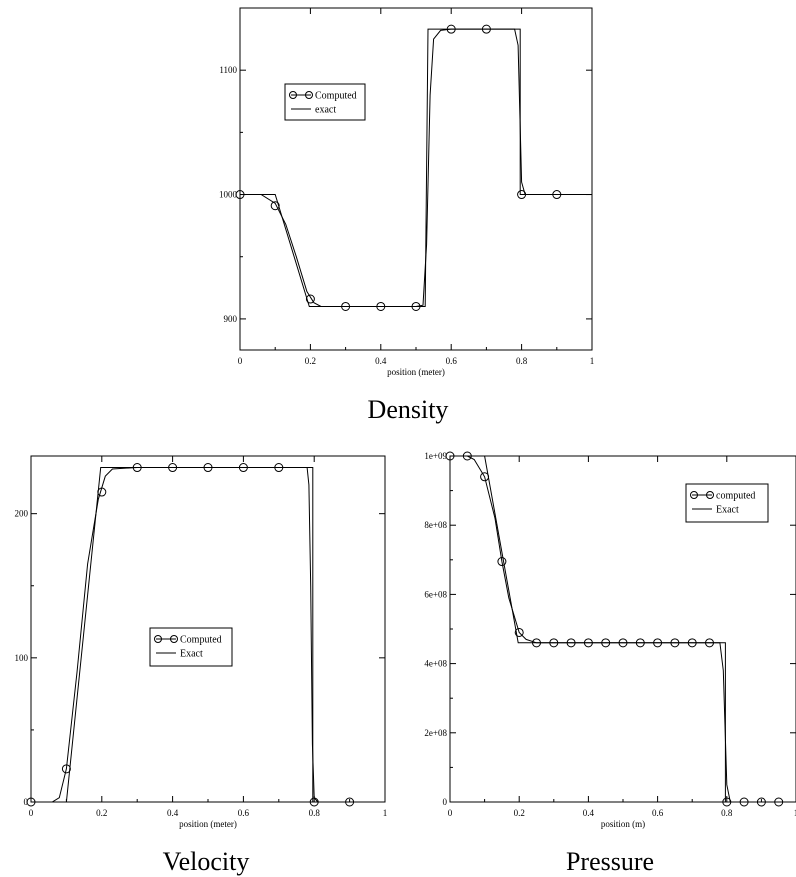 The image size is (796, 877). Describe the element at coordinates (31, 813) in the screenshot. I see `velocity-xtick-label: 0` at that location.